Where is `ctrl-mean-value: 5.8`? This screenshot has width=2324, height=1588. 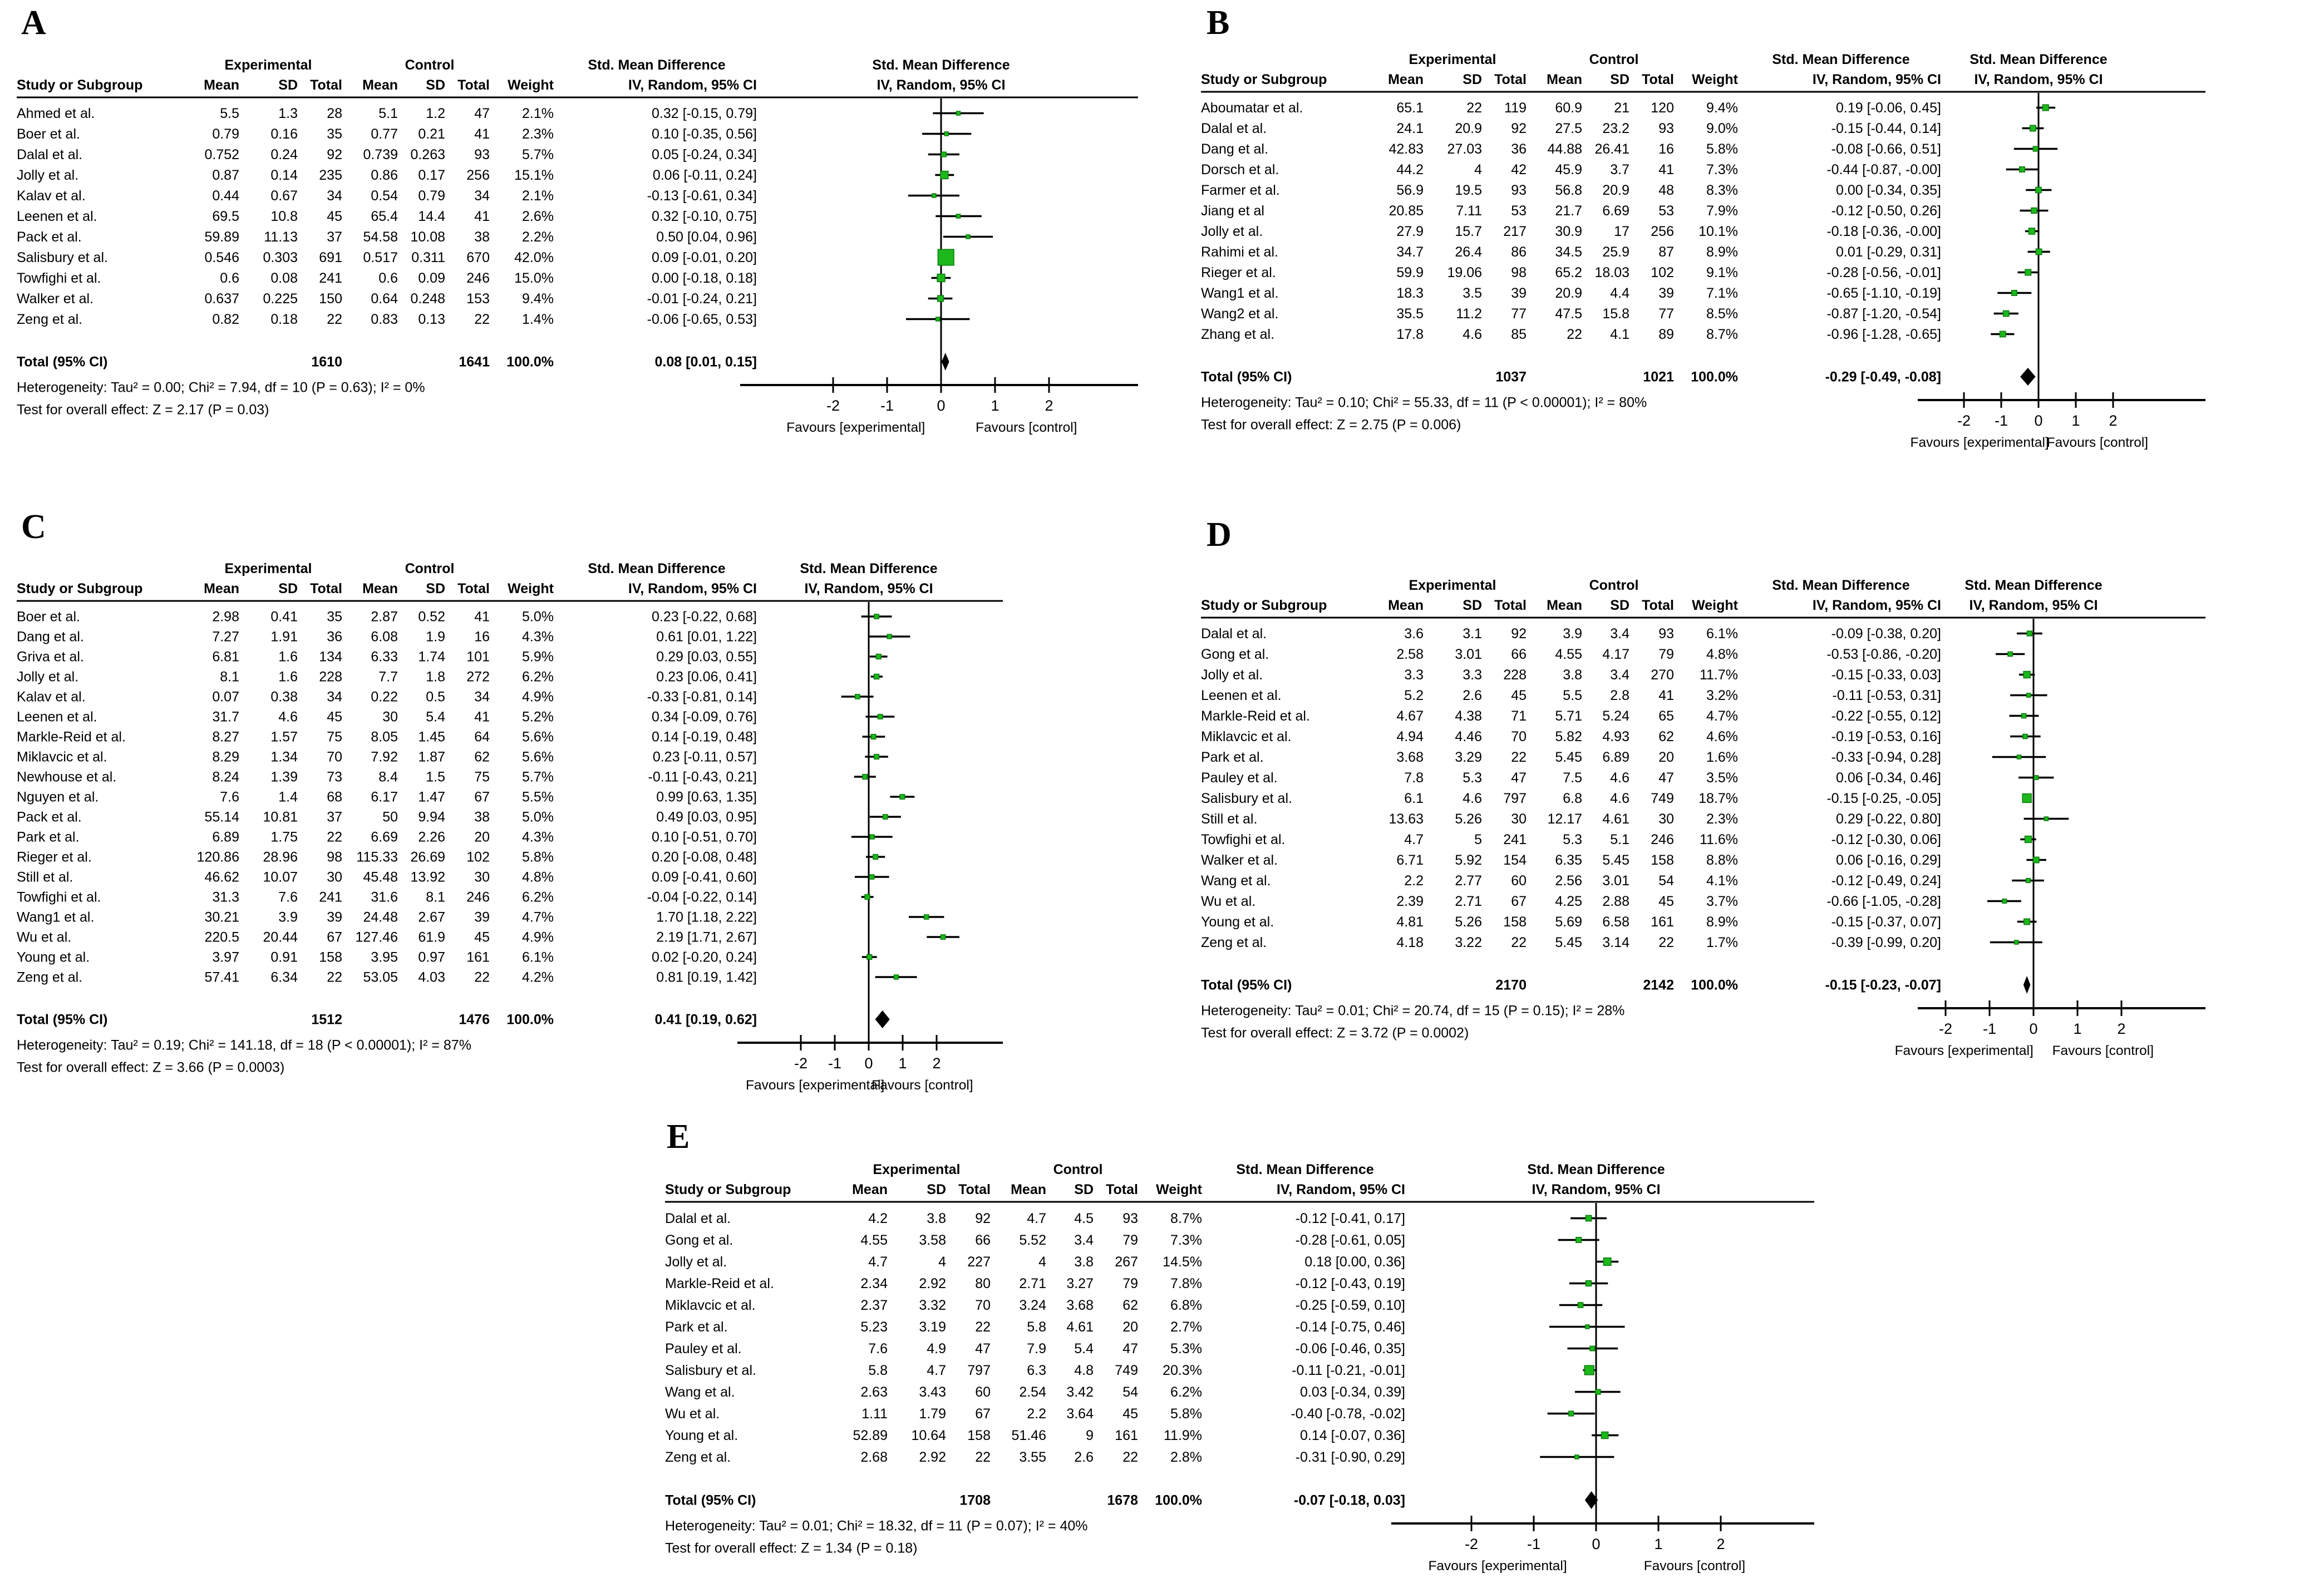
ctrl-mean-value: 5.8 is located at coordinates (1036, 1327).